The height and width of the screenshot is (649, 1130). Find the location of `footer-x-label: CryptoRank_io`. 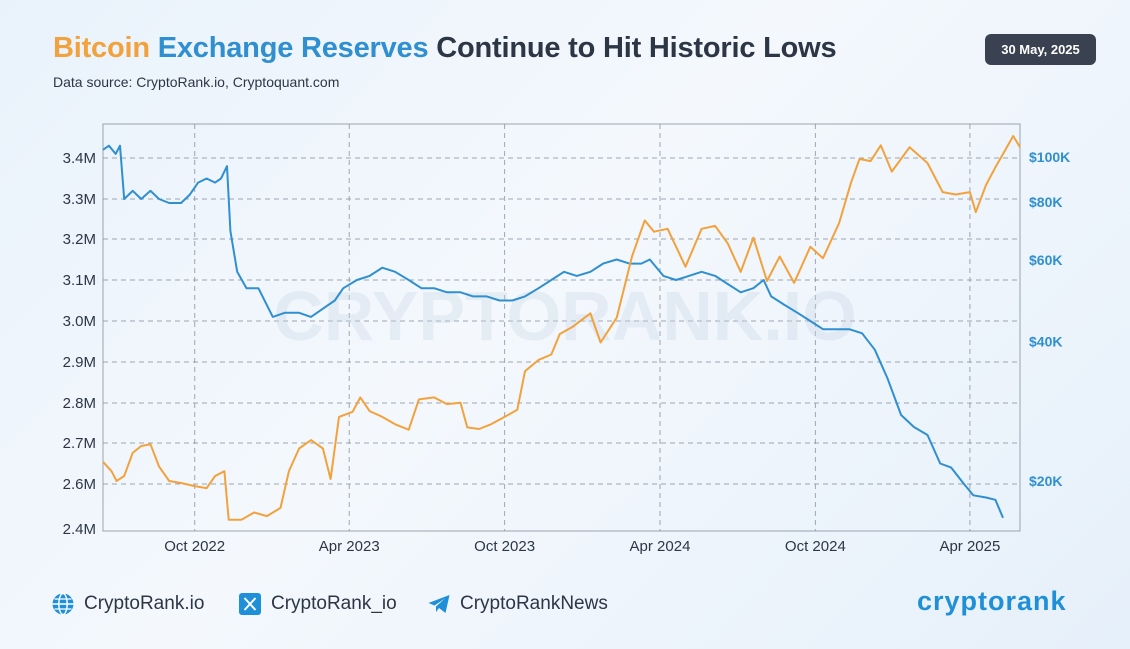

footer-x-label: CryptoRank_io is located at coordinates (334, 603).